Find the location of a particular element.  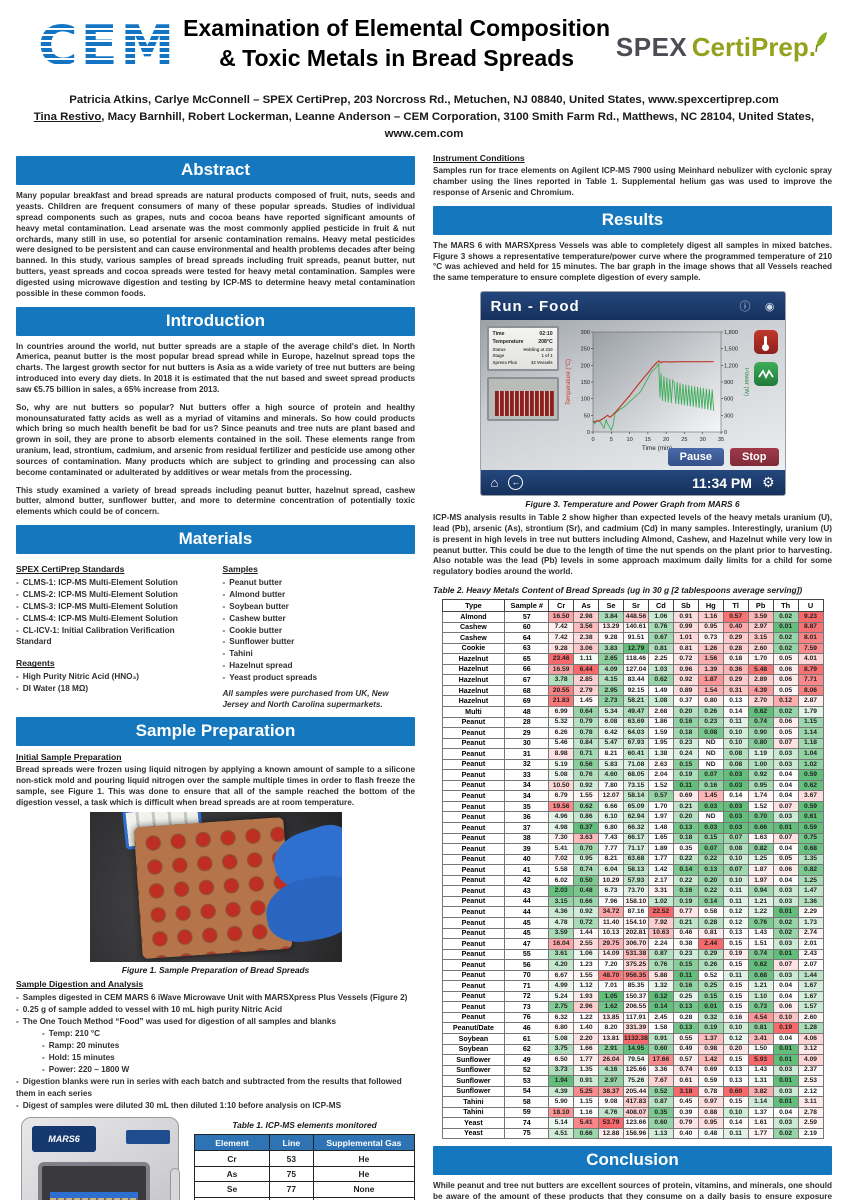

section-header-sample-preparation: Sample Preparation is located at coordinates (215, 732).